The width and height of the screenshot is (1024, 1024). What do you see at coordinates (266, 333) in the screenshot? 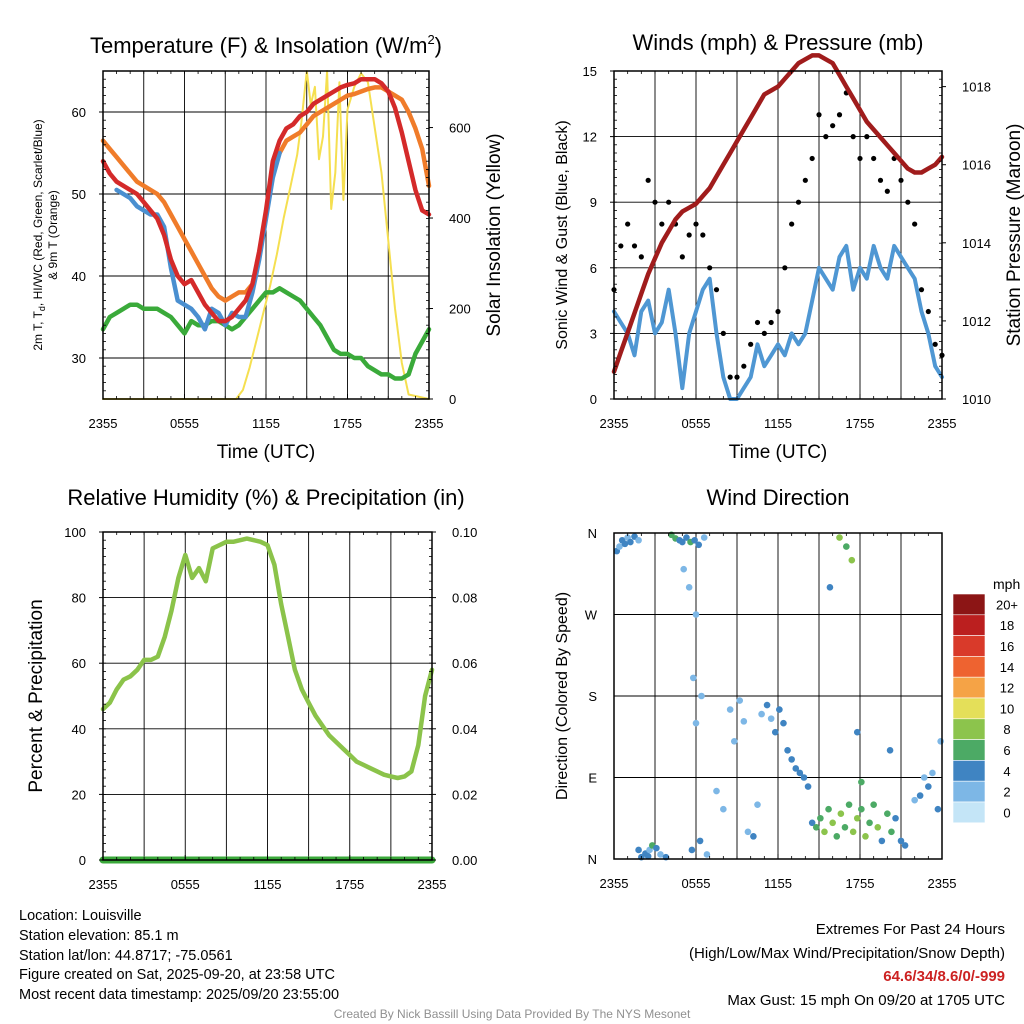
I see `td-line` at bounding box center [266, 333].